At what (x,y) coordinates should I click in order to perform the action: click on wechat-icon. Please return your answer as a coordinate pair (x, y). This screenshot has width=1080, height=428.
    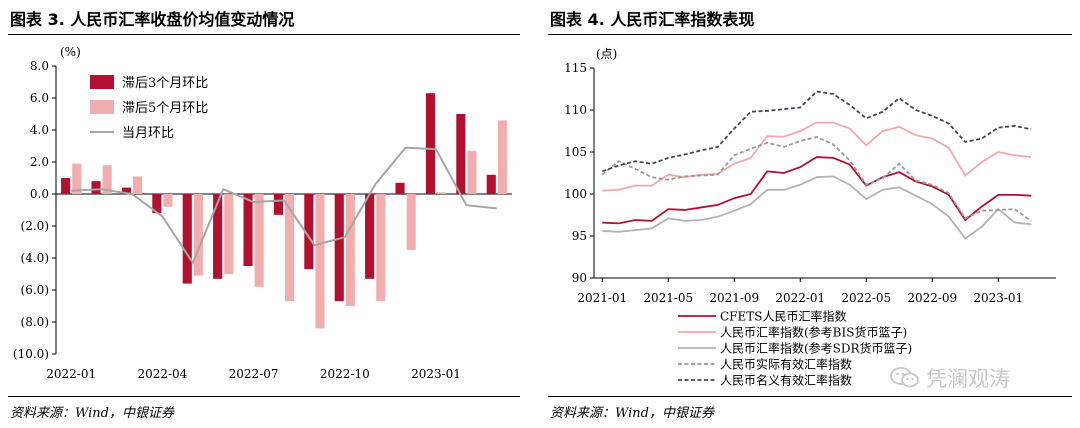
    Looking at the image, I should click on (905, 378).